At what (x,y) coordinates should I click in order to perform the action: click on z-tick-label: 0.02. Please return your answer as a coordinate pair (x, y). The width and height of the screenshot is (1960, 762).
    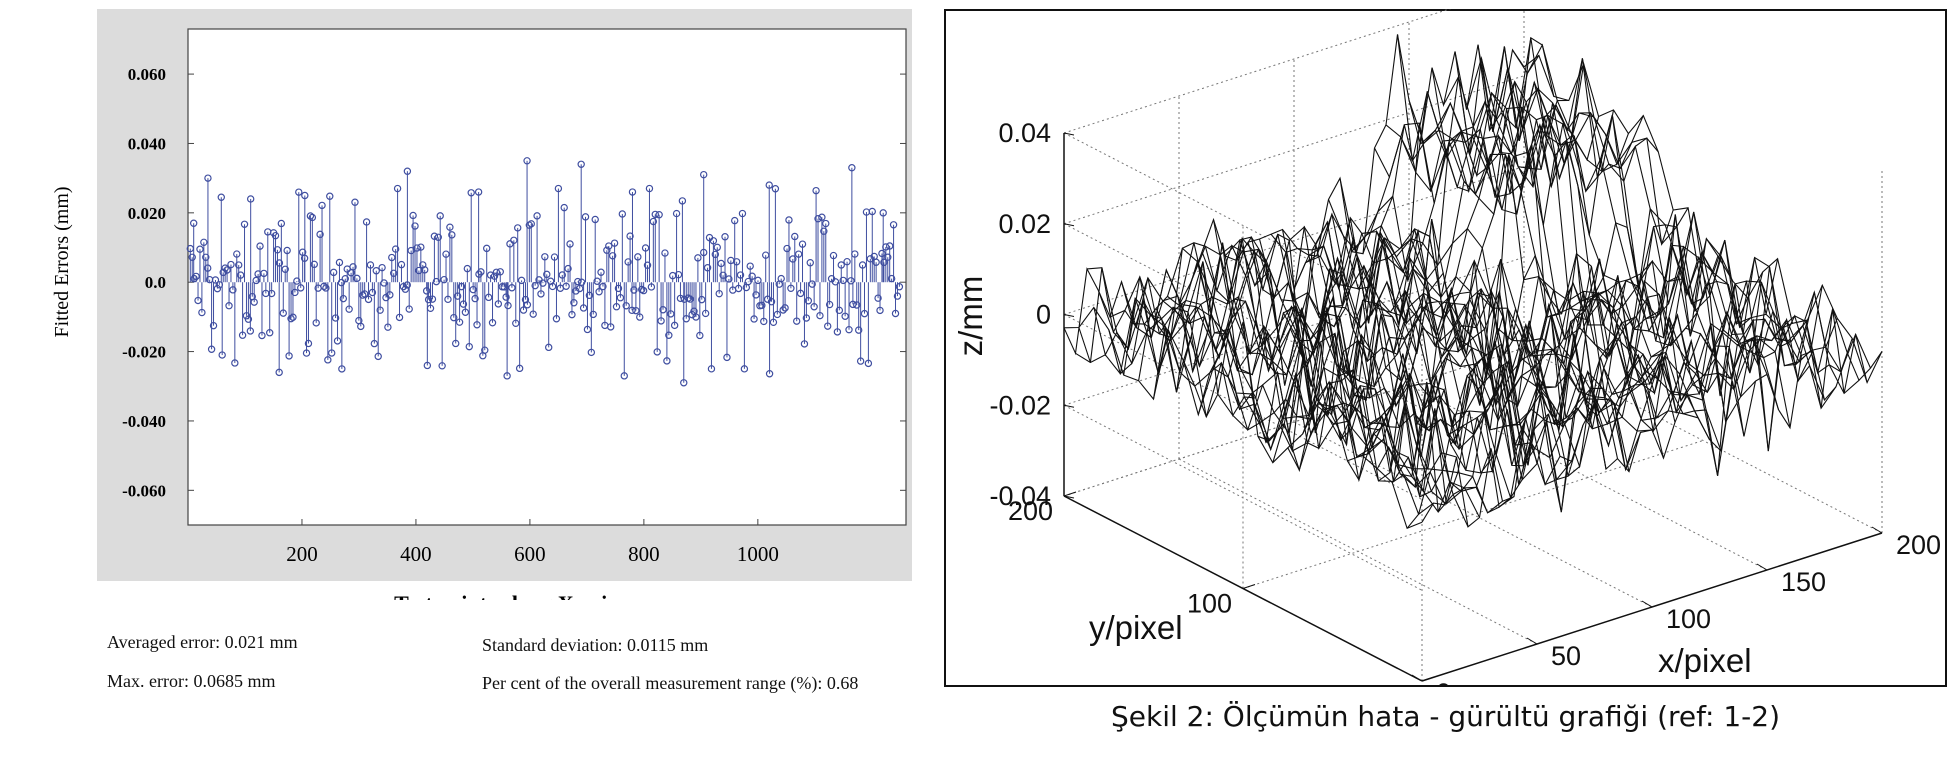
    Looking at the image, I should click on (1024, 224).